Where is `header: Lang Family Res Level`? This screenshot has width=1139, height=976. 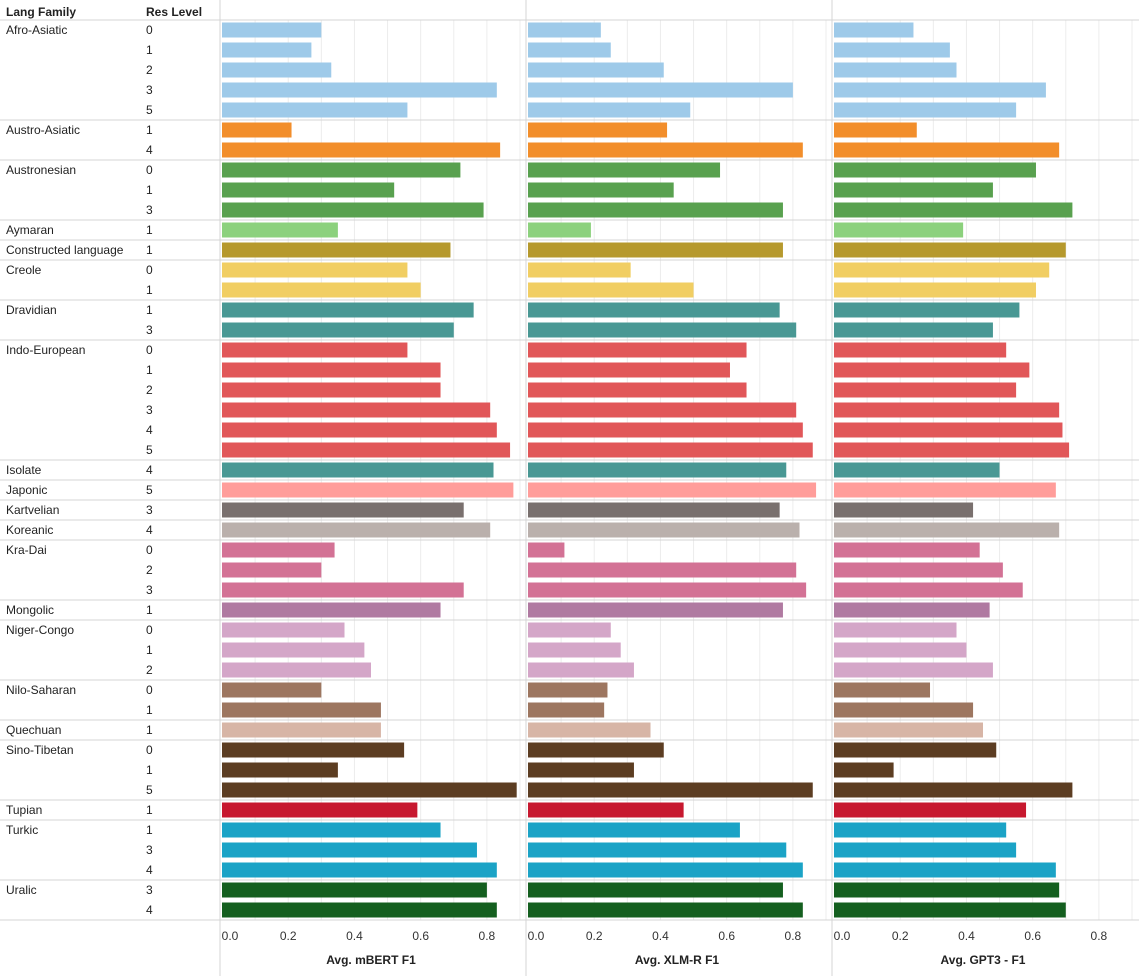
header: Lang Family Res Level is located at coordinates (104, 12).